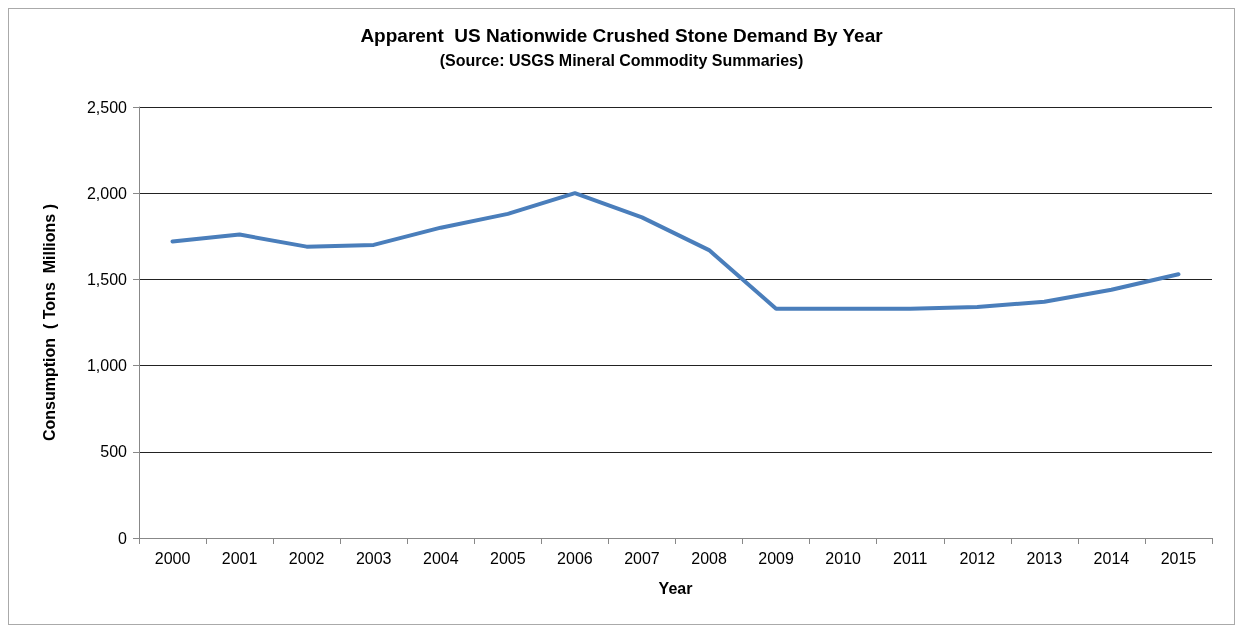 Image resolution: width=1249 pixels, height=639 pixels. I want to click on x-tick-label: 2013, so click(1044, 558).